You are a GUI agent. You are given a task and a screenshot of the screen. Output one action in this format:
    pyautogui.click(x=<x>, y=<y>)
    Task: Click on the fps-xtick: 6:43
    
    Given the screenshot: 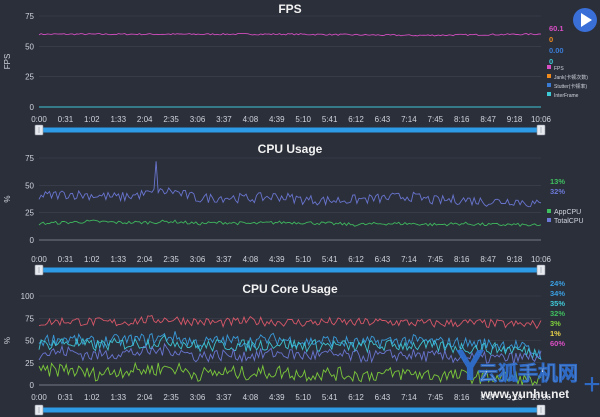 What is the action you would take?
    pyautogui.click(x=383, y=119)
    